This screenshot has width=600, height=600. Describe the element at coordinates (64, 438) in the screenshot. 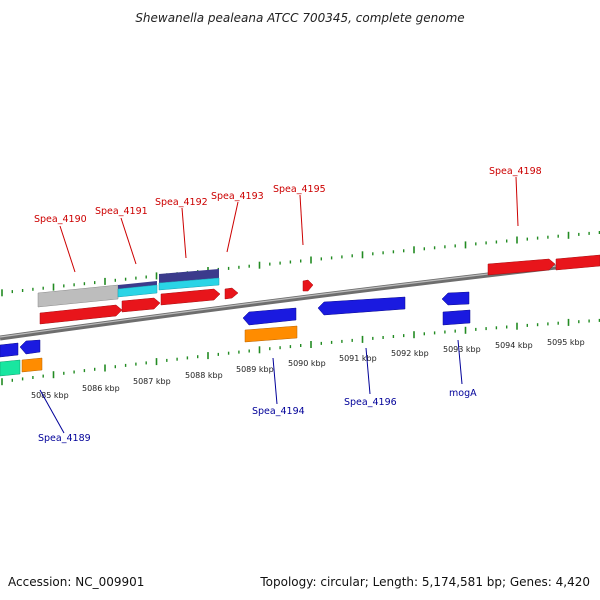

I see `gene-label: Spea_4189` at that location.